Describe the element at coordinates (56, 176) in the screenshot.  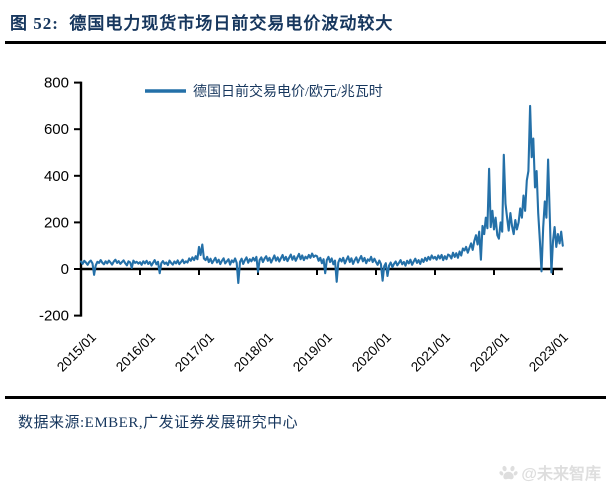
I see `y-tick-label: 400` at that location.